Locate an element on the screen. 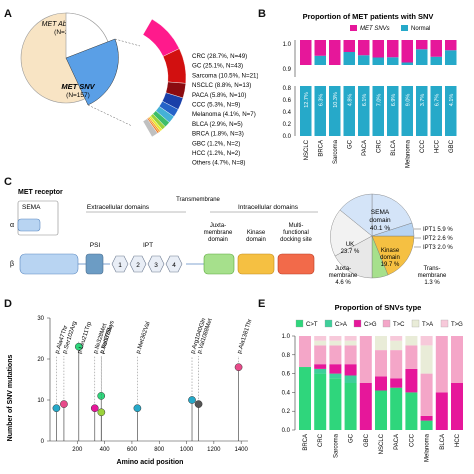 The image size is (474, 474). chart-e-title: Proportion of SNVs type is located at coordinates (378, 307).